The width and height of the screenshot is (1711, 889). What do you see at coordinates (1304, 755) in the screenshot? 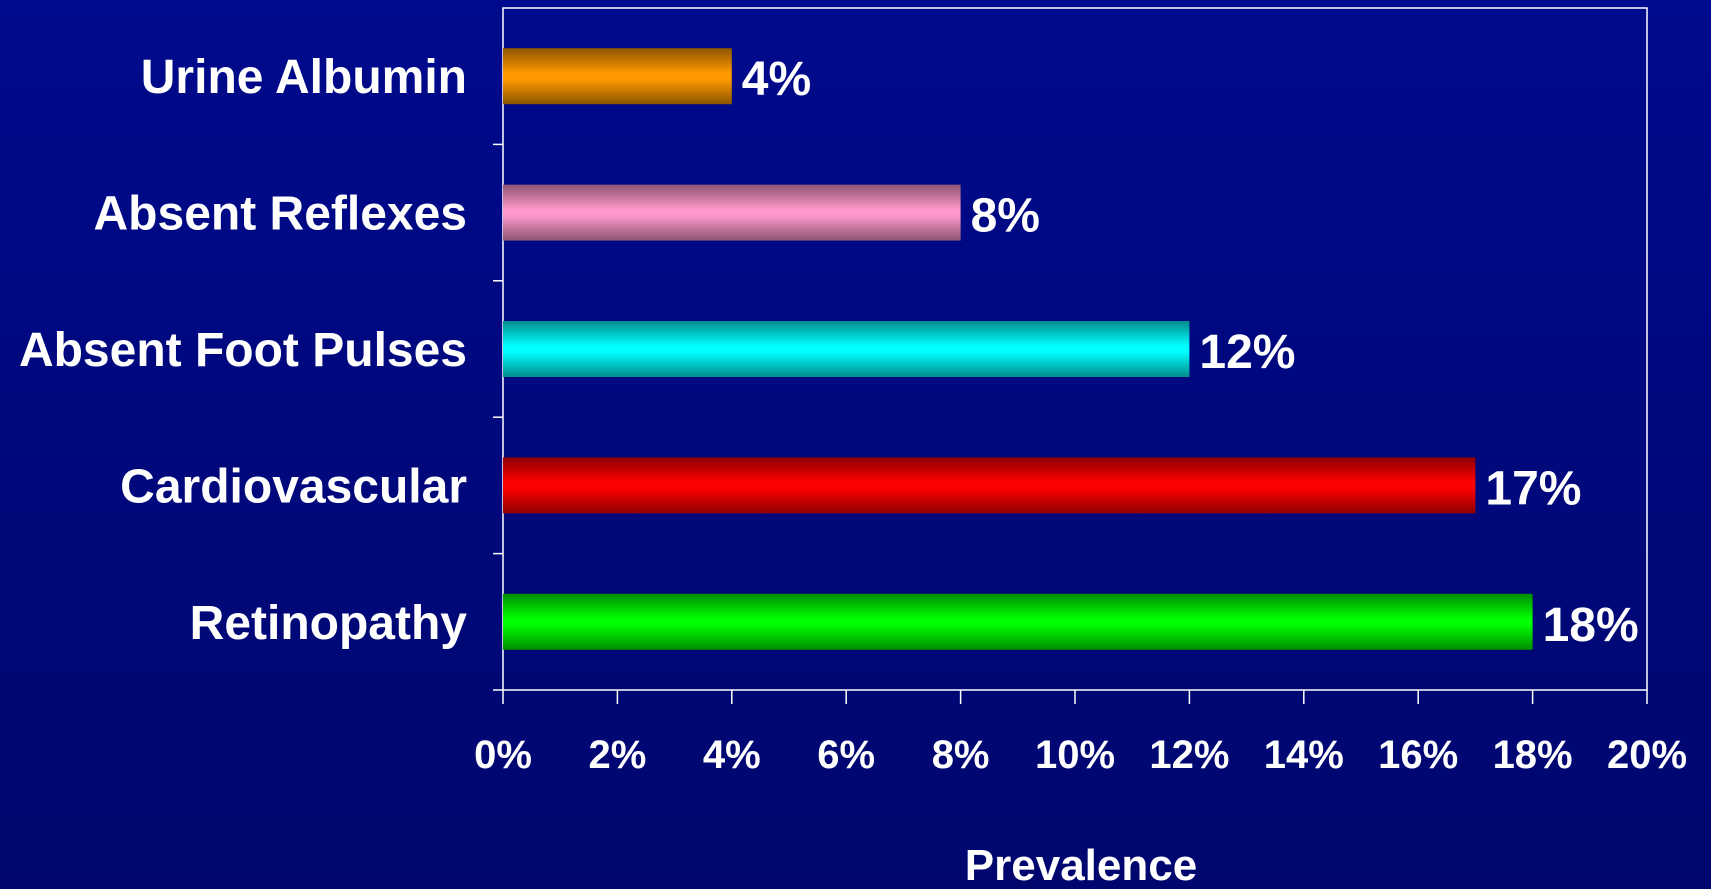
I see `x-tick-label: 14%` at bounding box center [1304, 755].